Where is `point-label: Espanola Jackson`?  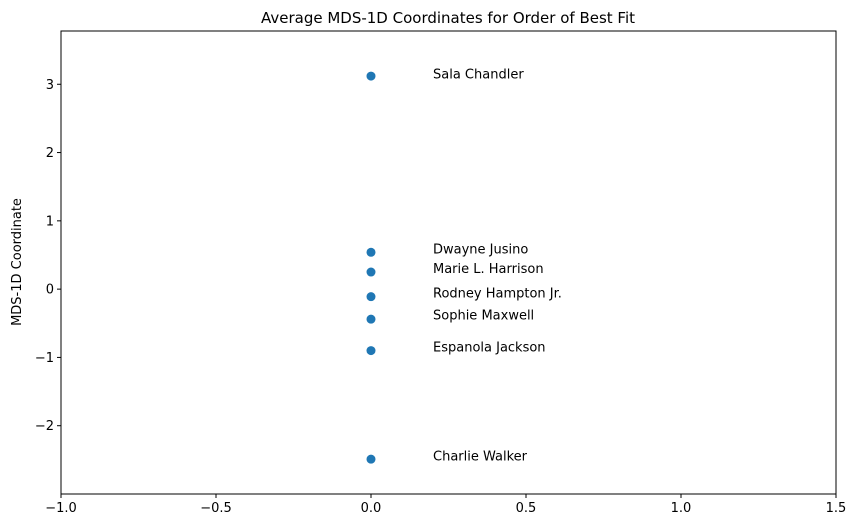
point-label: Espanola Jackson is located at coordinates (489, 348).